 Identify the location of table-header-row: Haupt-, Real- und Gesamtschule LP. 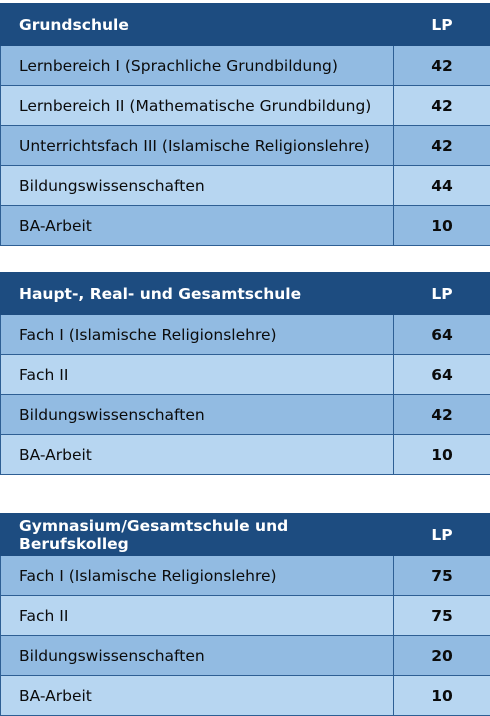
(245, 294).